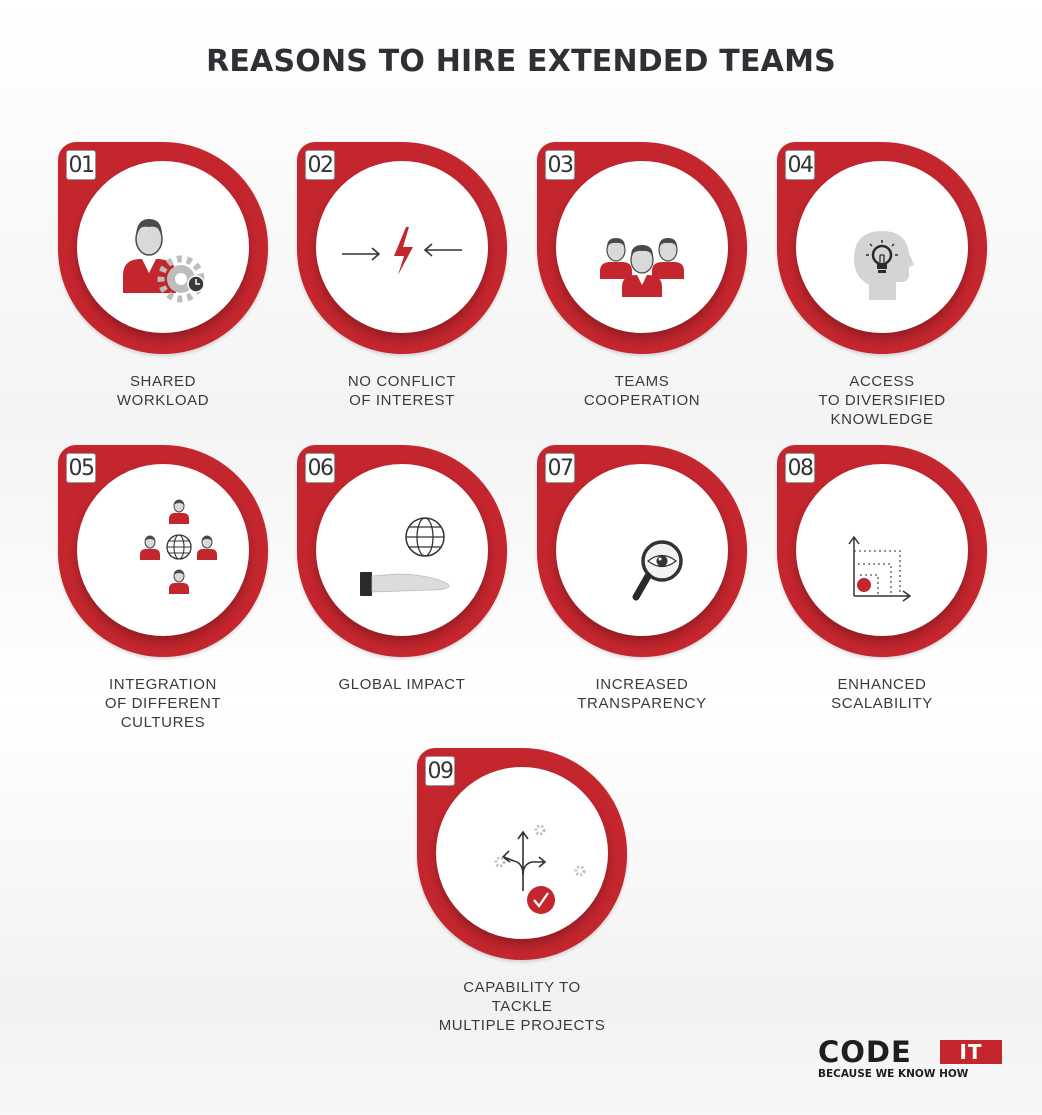 This screenshot has height=1115, width=1042. Describe the element at coordinates (163, 381) in the screenshot. I see `label-line: SHARED` at that location.